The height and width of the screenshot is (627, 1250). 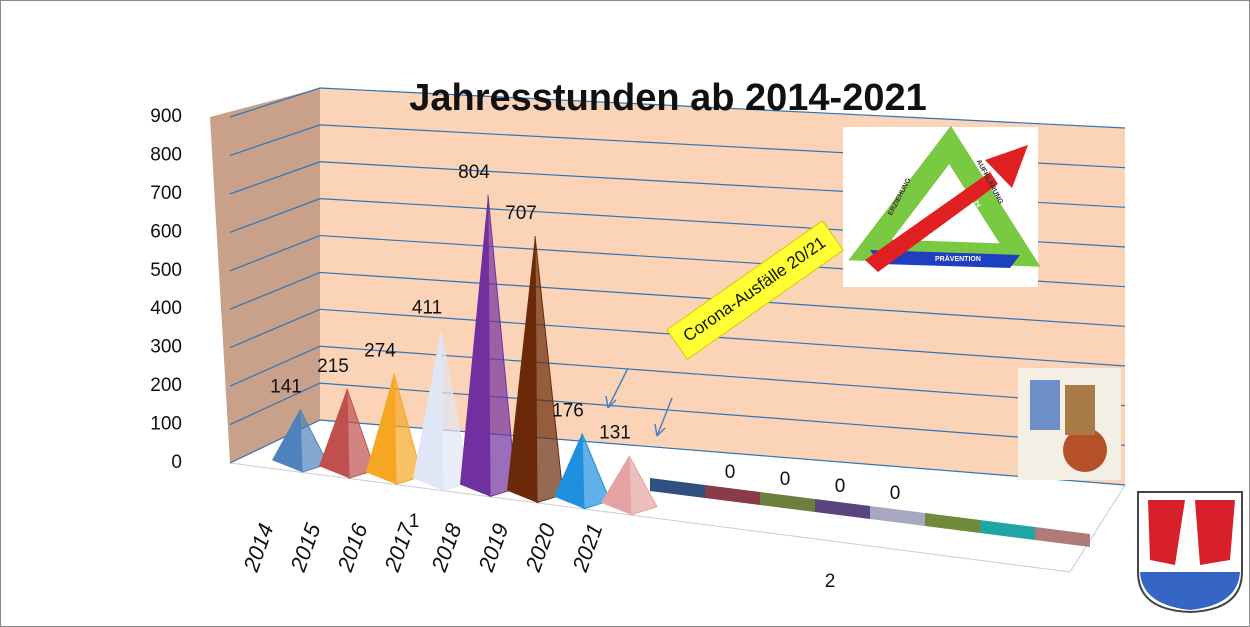 I want to click on logo-arrow, so click(x=931, y=222).